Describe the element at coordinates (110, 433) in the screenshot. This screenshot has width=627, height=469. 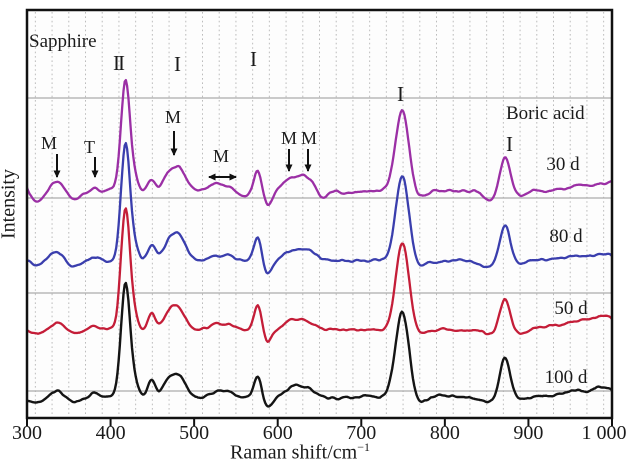
I see `x-tick-label-400: 400` at that location.